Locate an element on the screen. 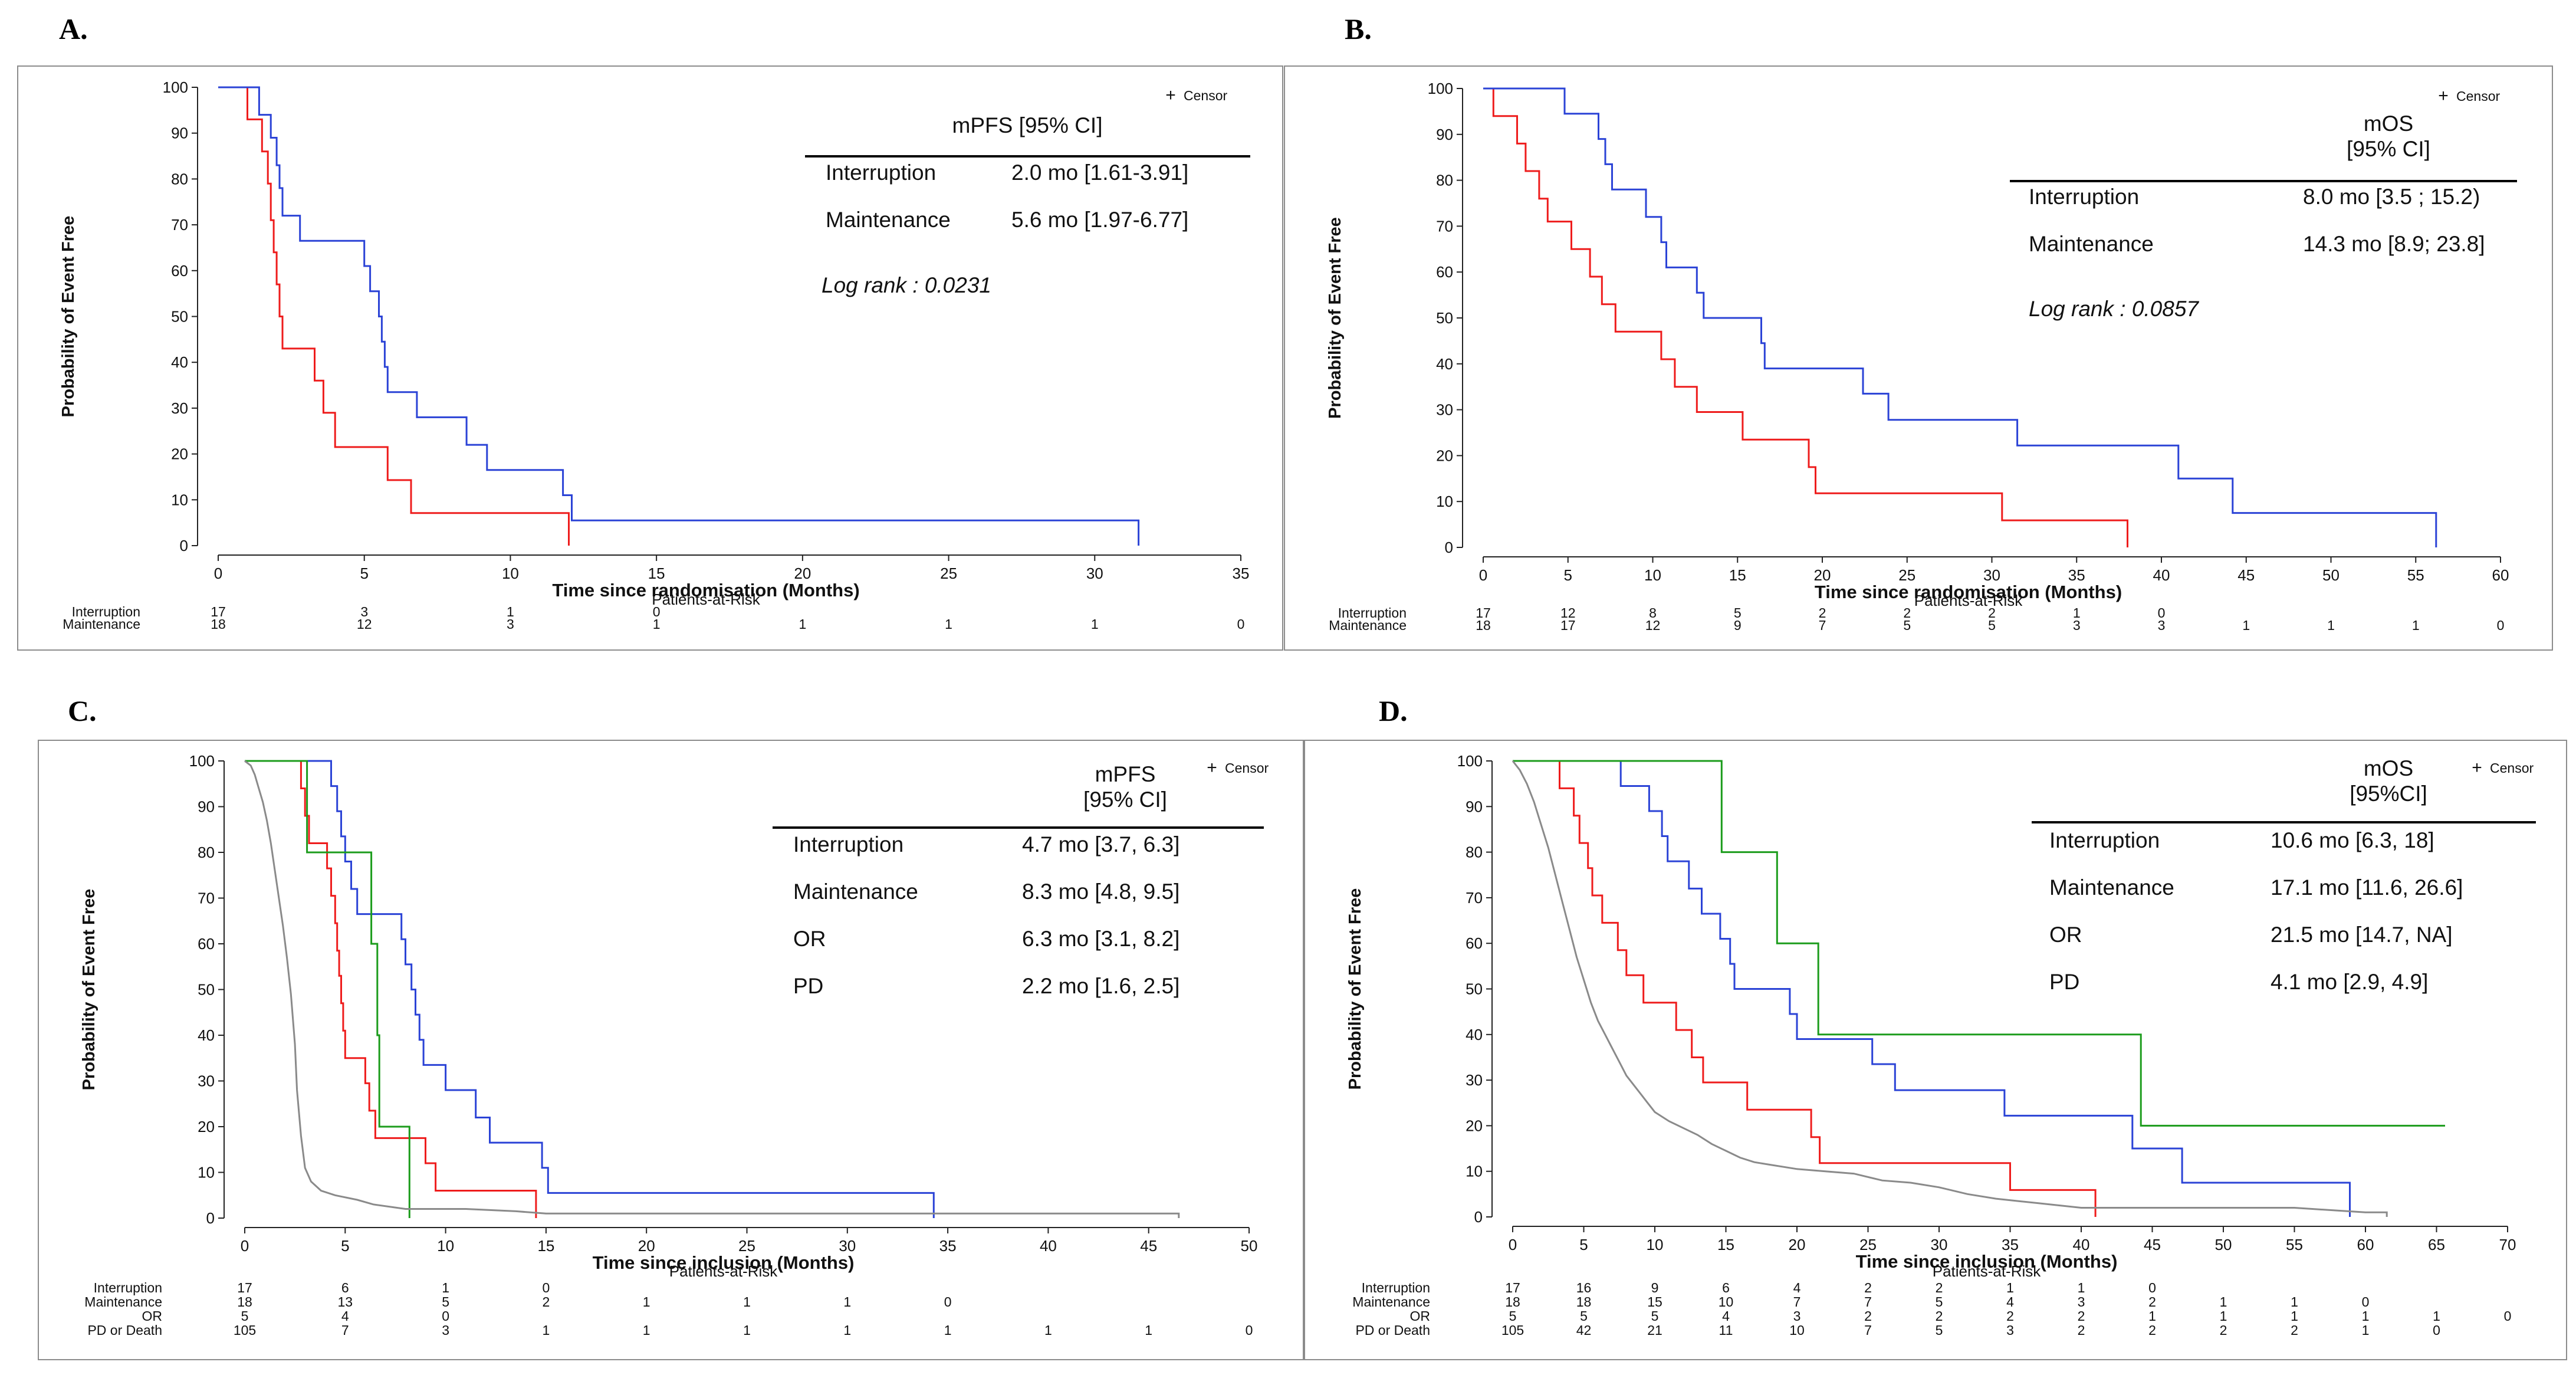  y-tick-label: 80 is located at coordinates (1474, 852).